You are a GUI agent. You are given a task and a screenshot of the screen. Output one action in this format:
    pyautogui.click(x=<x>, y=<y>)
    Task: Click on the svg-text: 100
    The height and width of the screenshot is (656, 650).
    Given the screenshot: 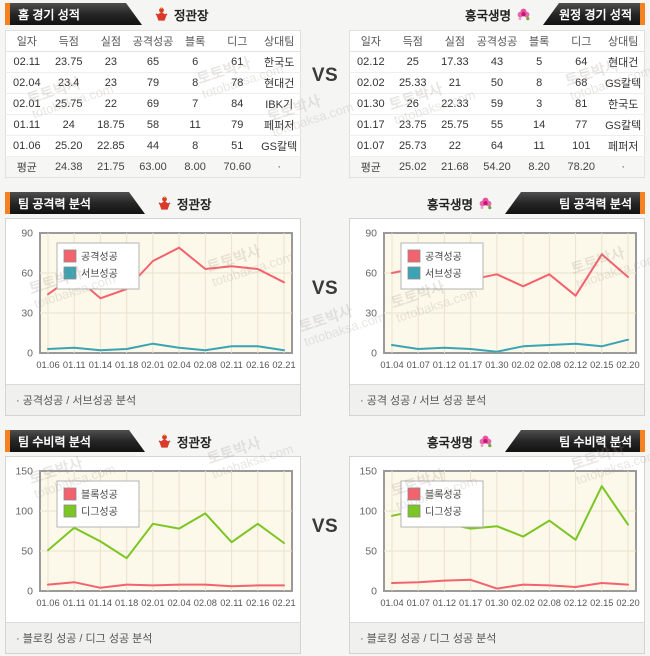 What is the action you would take?
    pyautogui.click(x=24, y=512)
    